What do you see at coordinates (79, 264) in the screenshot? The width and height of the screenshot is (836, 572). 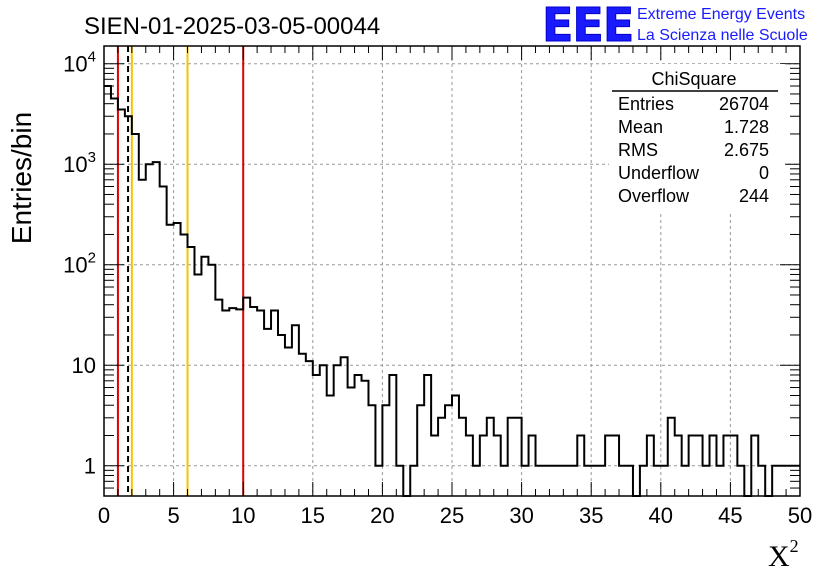 I see `y-tick-label: 10²` at bounding box center [79, 264].